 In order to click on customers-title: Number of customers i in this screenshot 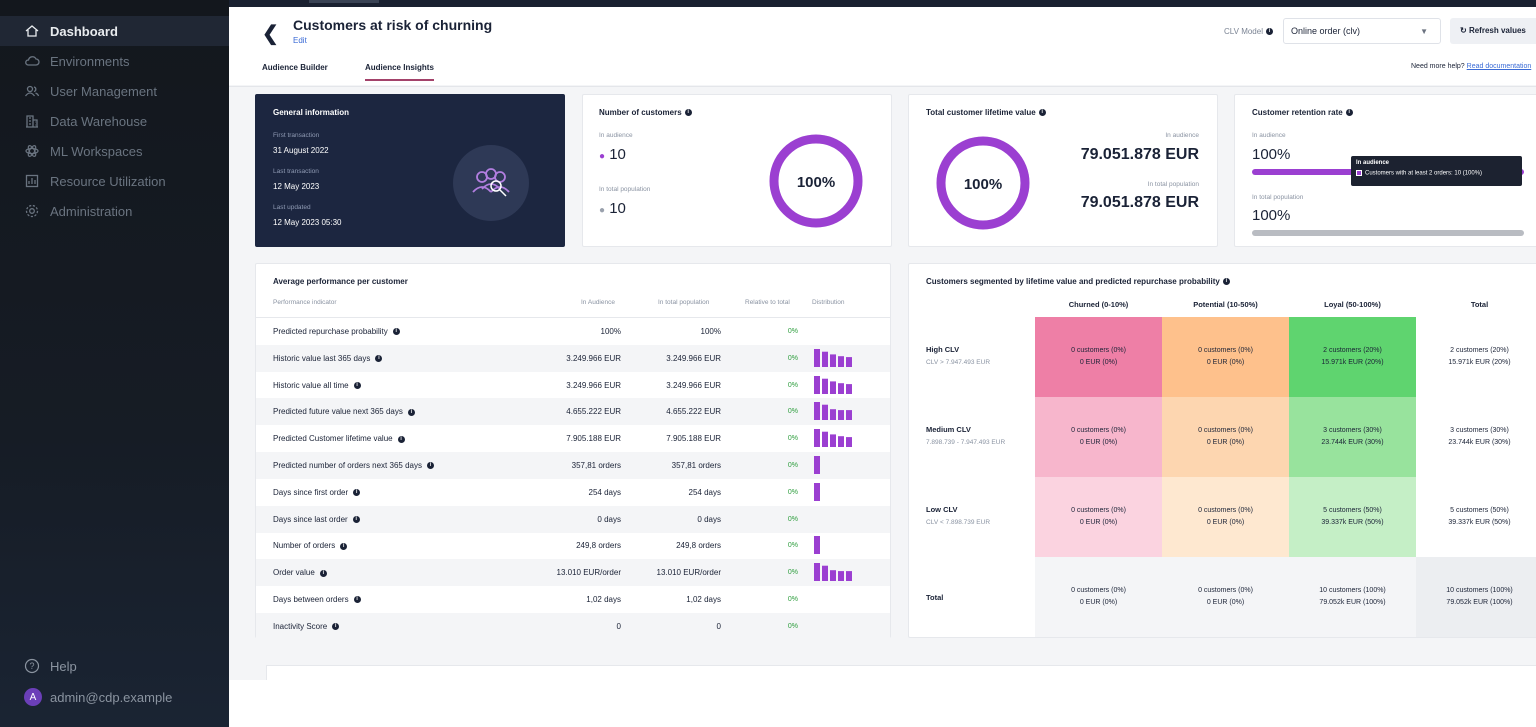, I will do `click(645, 112)`.